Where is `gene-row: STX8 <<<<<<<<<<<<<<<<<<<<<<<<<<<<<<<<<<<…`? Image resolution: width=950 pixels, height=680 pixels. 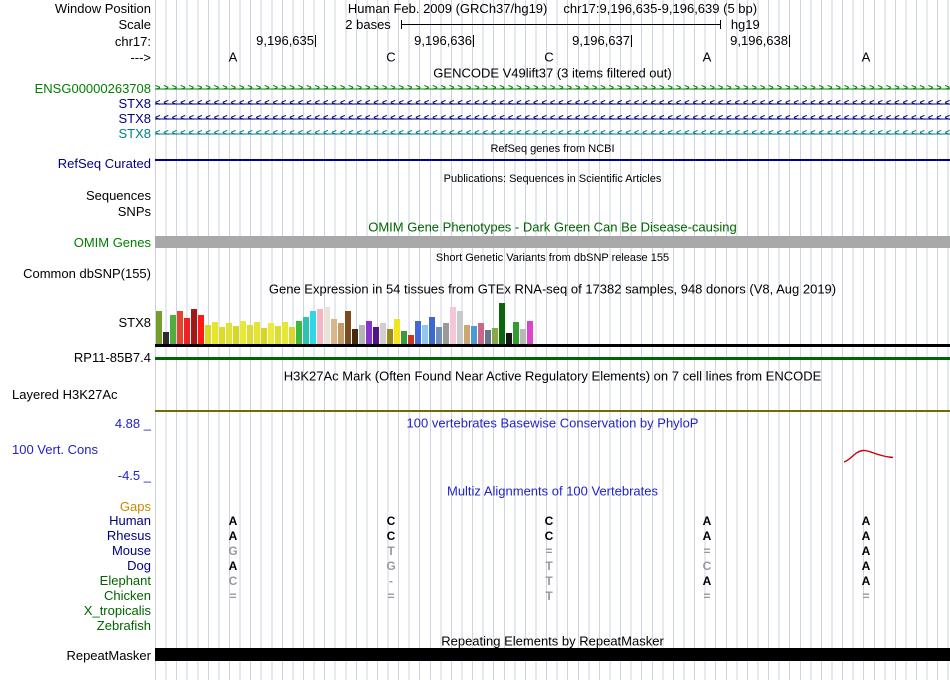
gene-row: STX8 <<<<<<<<<<<<<<<<<<<<<<<<<<<<<<<<<<<… is located at coordinates (475, 118).